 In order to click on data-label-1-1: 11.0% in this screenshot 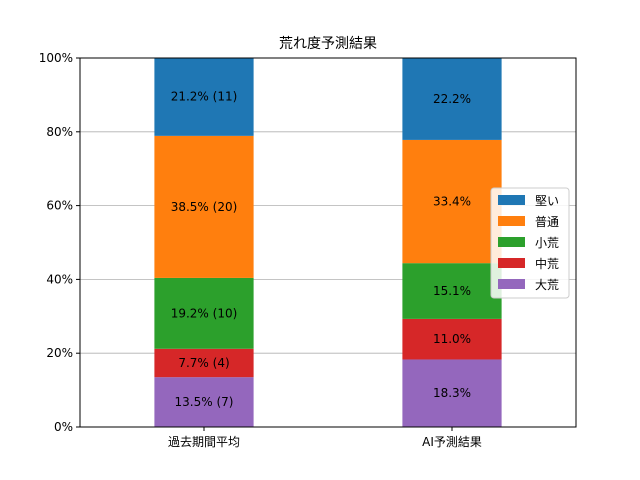, I will do `click(452, 339)`.